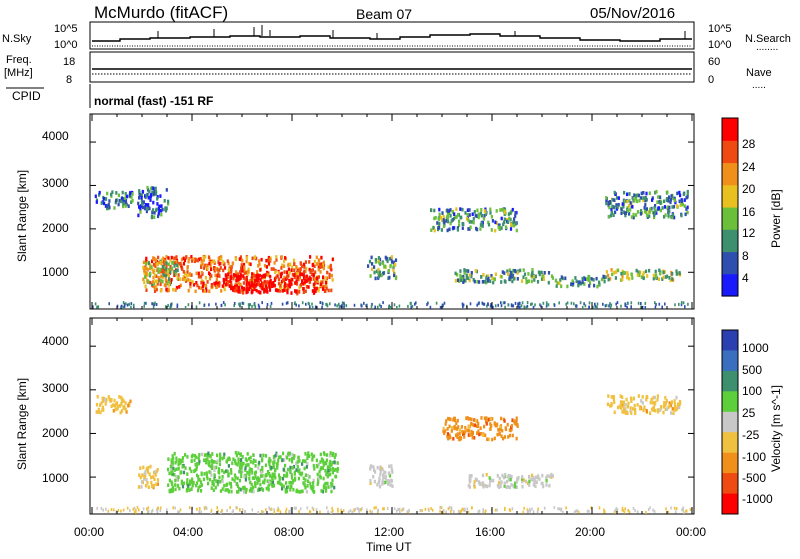  Describe the element at coordinates (714, 62) in the screenshot. I see `nave-tick-top: 60` at that location.